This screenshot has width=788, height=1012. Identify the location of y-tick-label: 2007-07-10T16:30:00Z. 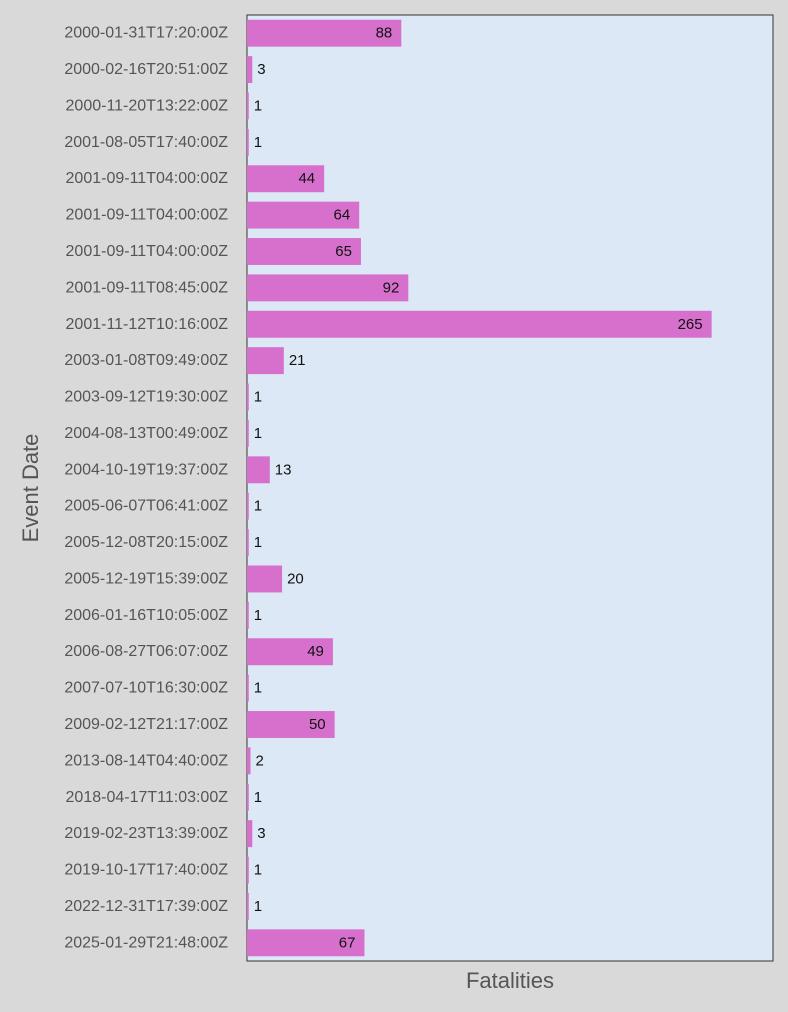
(146, 688).